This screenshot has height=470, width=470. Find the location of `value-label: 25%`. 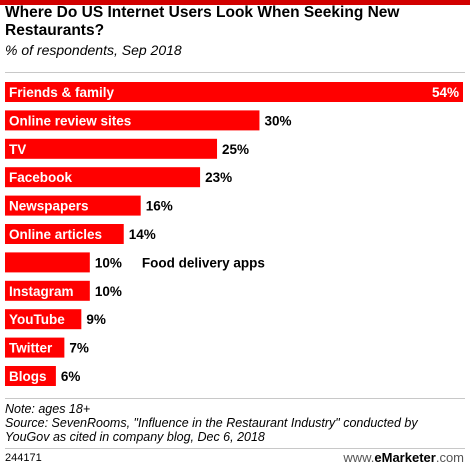

value-label: 25% is located at coordinates (235, 149).